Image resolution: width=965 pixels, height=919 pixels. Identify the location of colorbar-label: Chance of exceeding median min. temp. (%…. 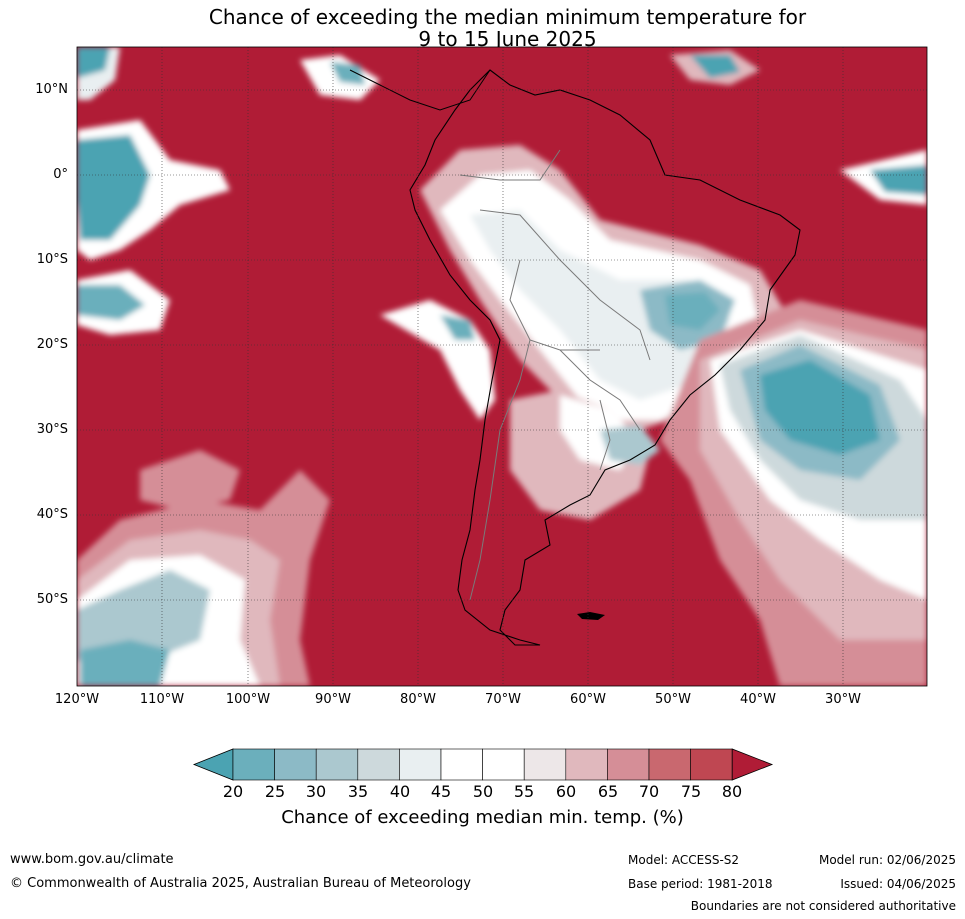
(482, 817).